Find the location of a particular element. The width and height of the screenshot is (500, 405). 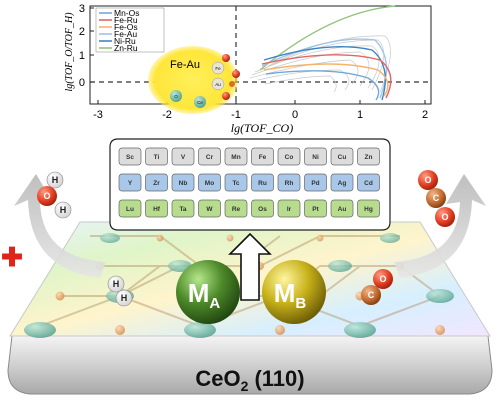

element-tile-zn is located at coordinates (368, 156).